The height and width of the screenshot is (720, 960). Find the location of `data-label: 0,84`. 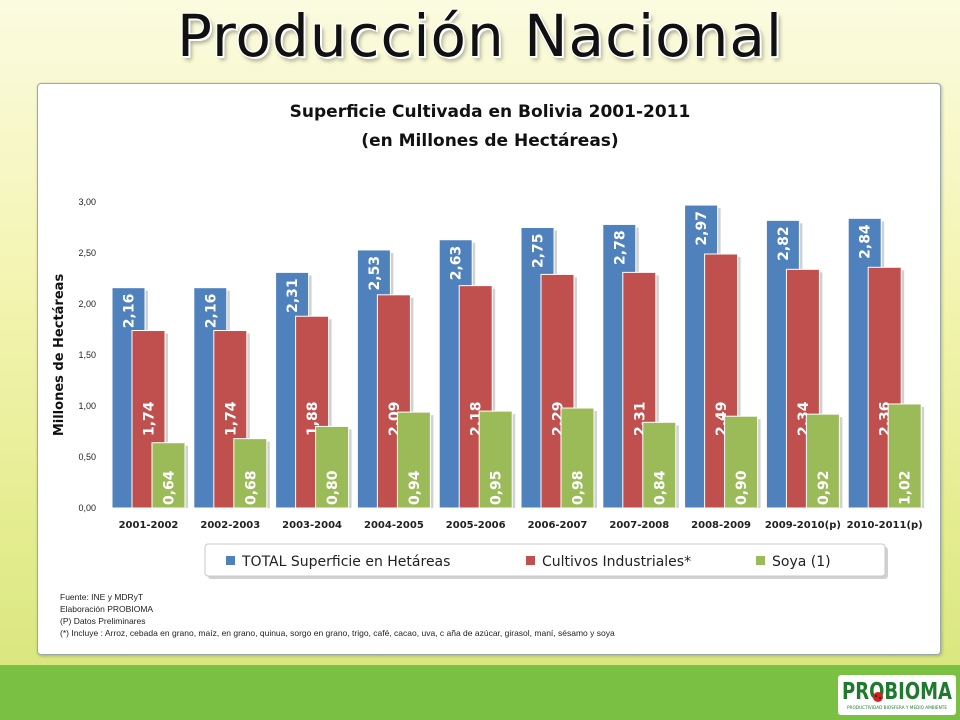

data-label: 0,84 is located at coordinates (660, 487).